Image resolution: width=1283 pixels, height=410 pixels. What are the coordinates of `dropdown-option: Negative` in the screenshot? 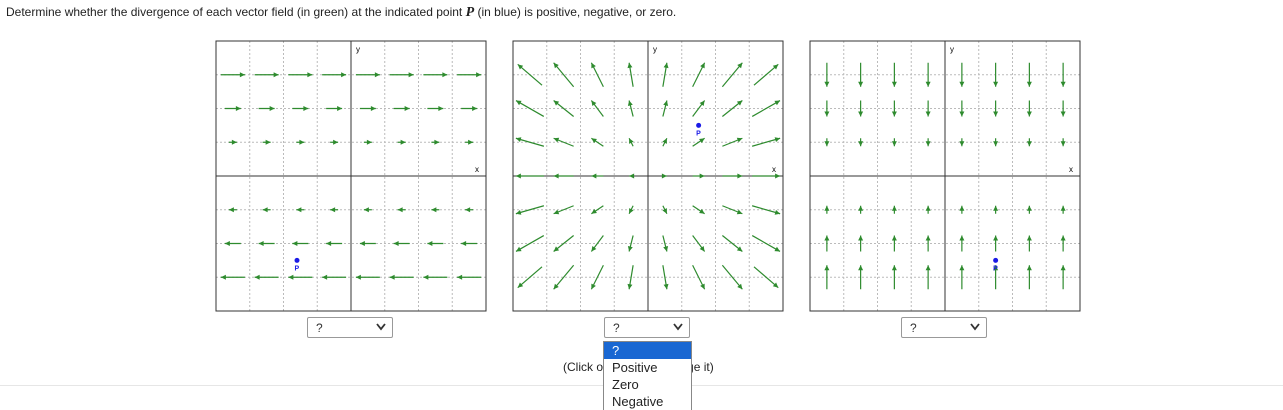 It's located at (638, 401).